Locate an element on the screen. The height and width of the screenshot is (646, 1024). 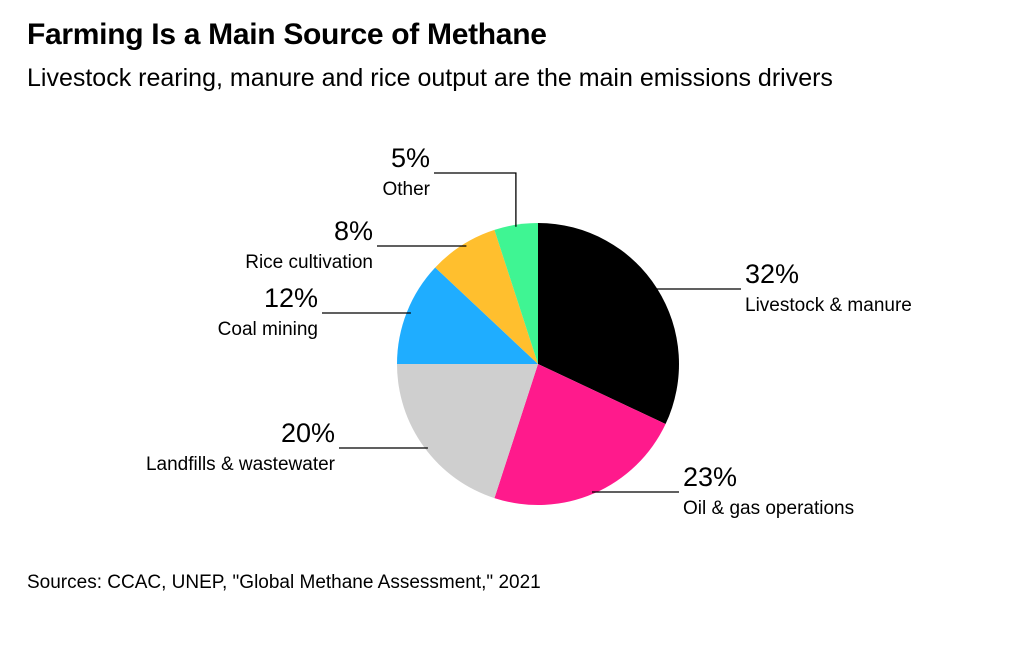
pie-slice-livestock-and-manure is located at coordinates (608, 324).